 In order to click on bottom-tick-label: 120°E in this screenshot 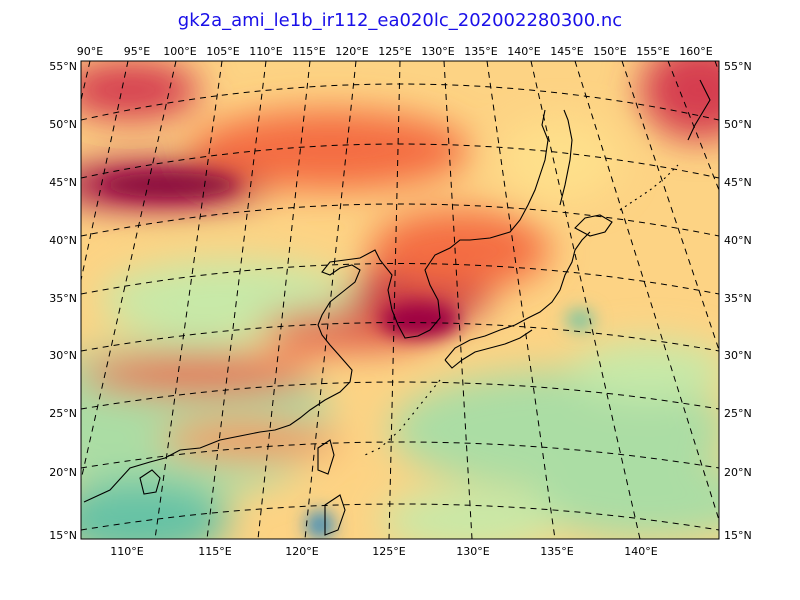, I will do `click(301, 551)`.